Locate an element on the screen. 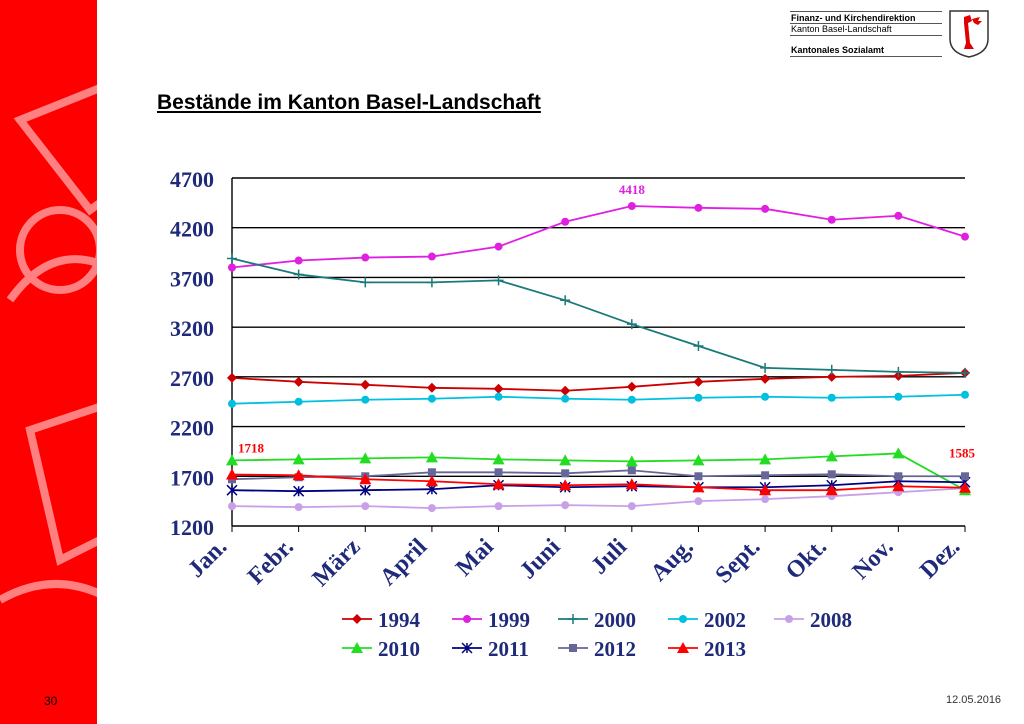 Image resolution: width=1024 pixels, height=724 pixels. legend-label: 2013 is located at coordinates (725, 649).